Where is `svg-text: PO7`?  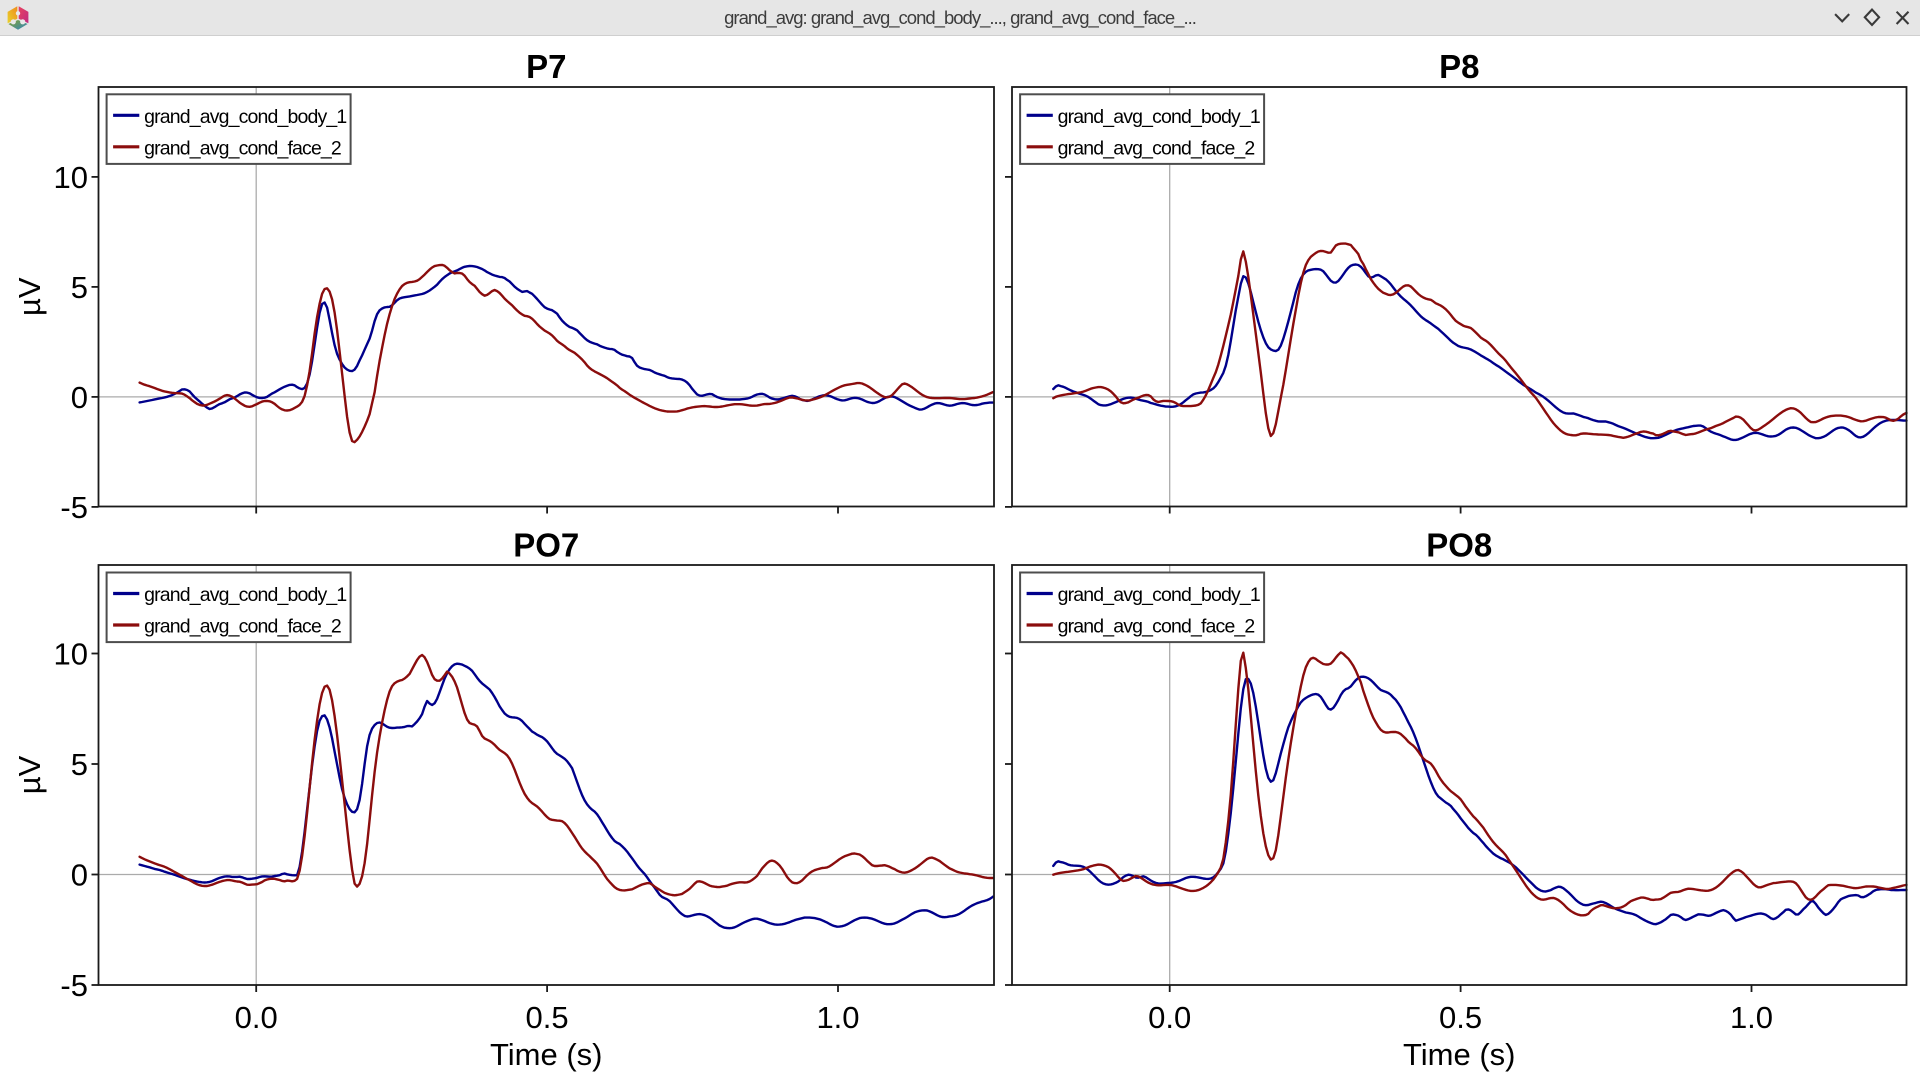
svg-text: PO7 is located at coordinates (546, 545).